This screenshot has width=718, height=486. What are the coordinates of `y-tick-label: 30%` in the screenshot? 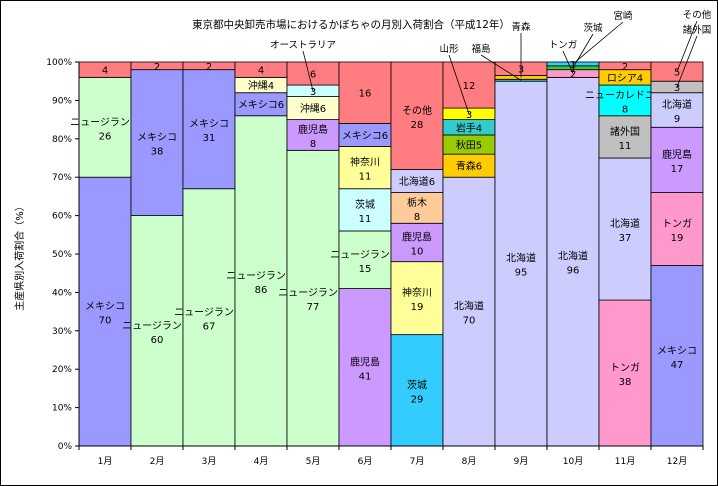 It's located at (62, 332).